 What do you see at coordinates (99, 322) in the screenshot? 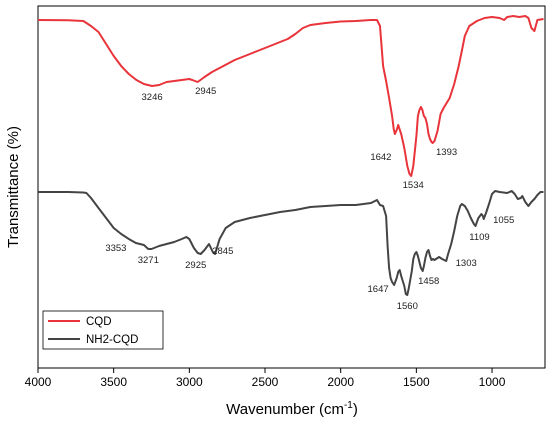
I see `legend-label-cqd: CQD` at bounding box center [99, 322].